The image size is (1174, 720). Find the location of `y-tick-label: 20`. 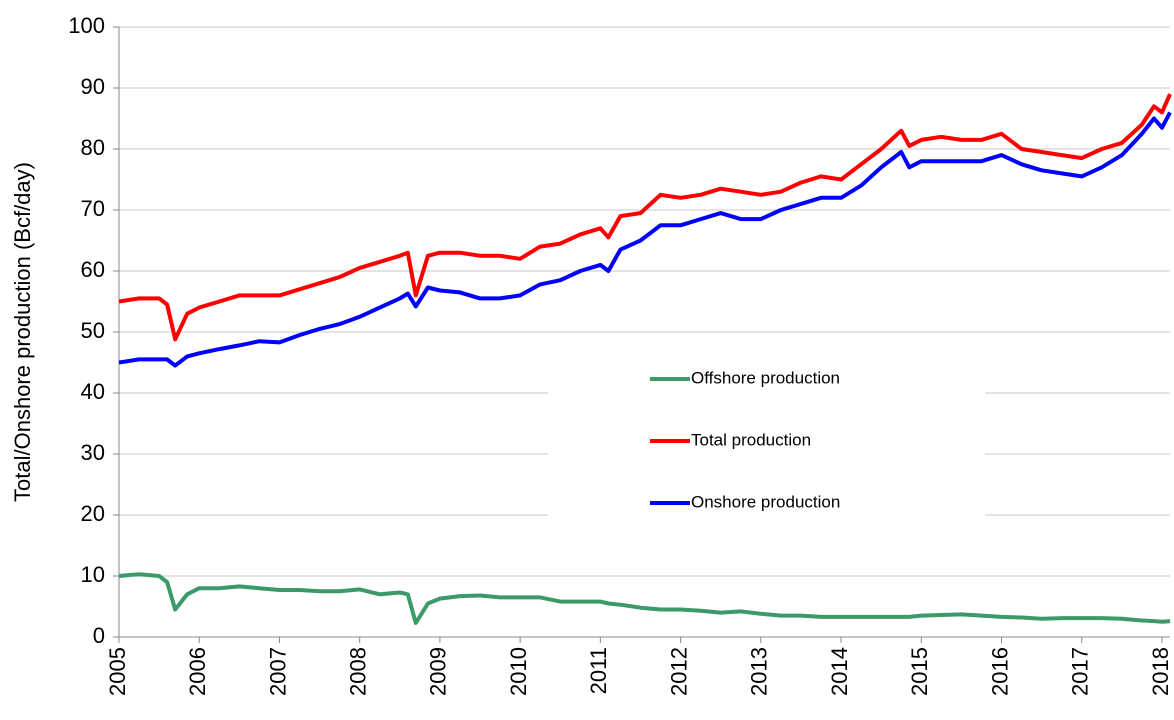

y-tick-label: 20 is located at coordinates (93, 513).